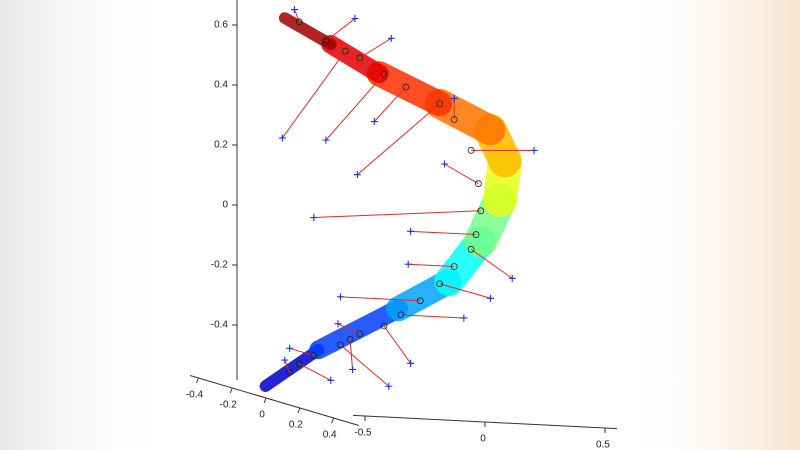  I want to click on z-tick-label: 0.6, so click(221, 25).